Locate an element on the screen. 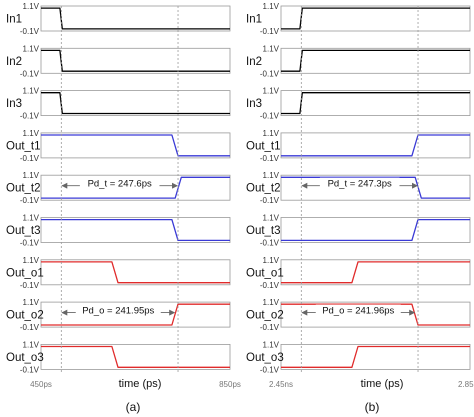 The image size is (474, 417). signal-label: In1 is located at coordinates (14, 20).